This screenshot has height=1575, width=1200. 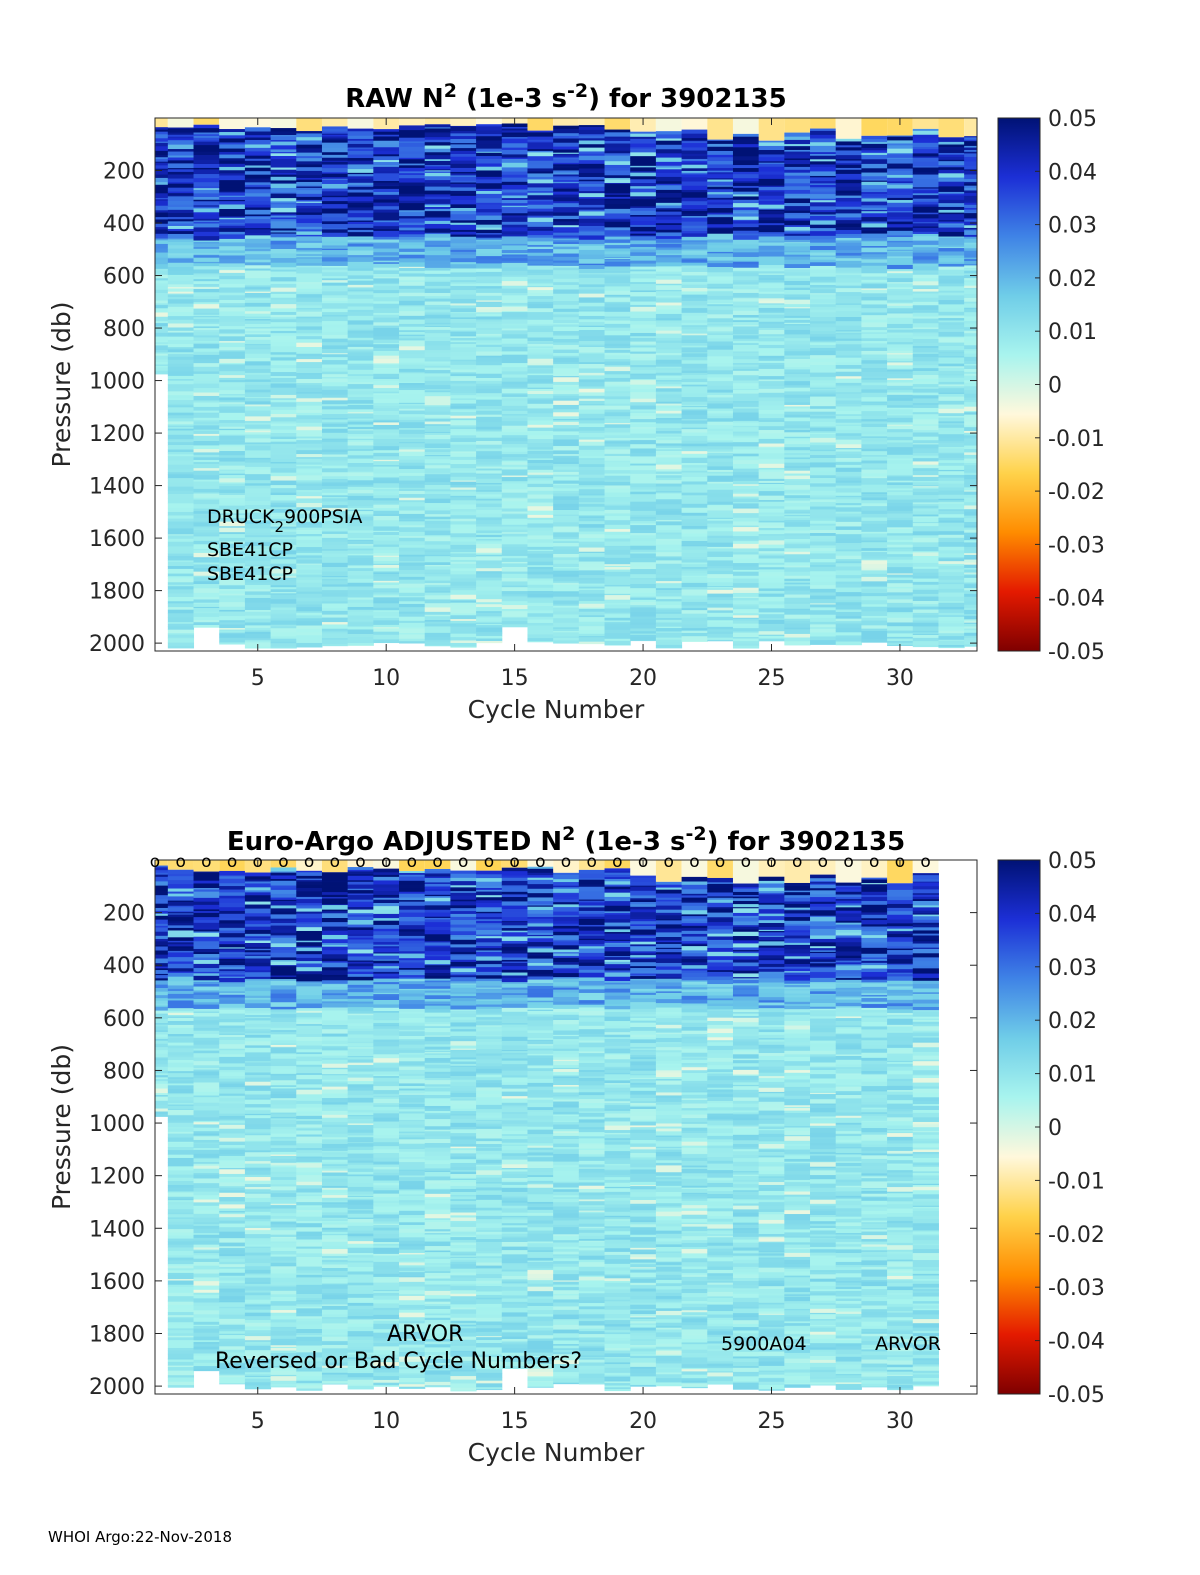 I want to click on x-axis-label: Cycle Number, so click(x=556, y=709).